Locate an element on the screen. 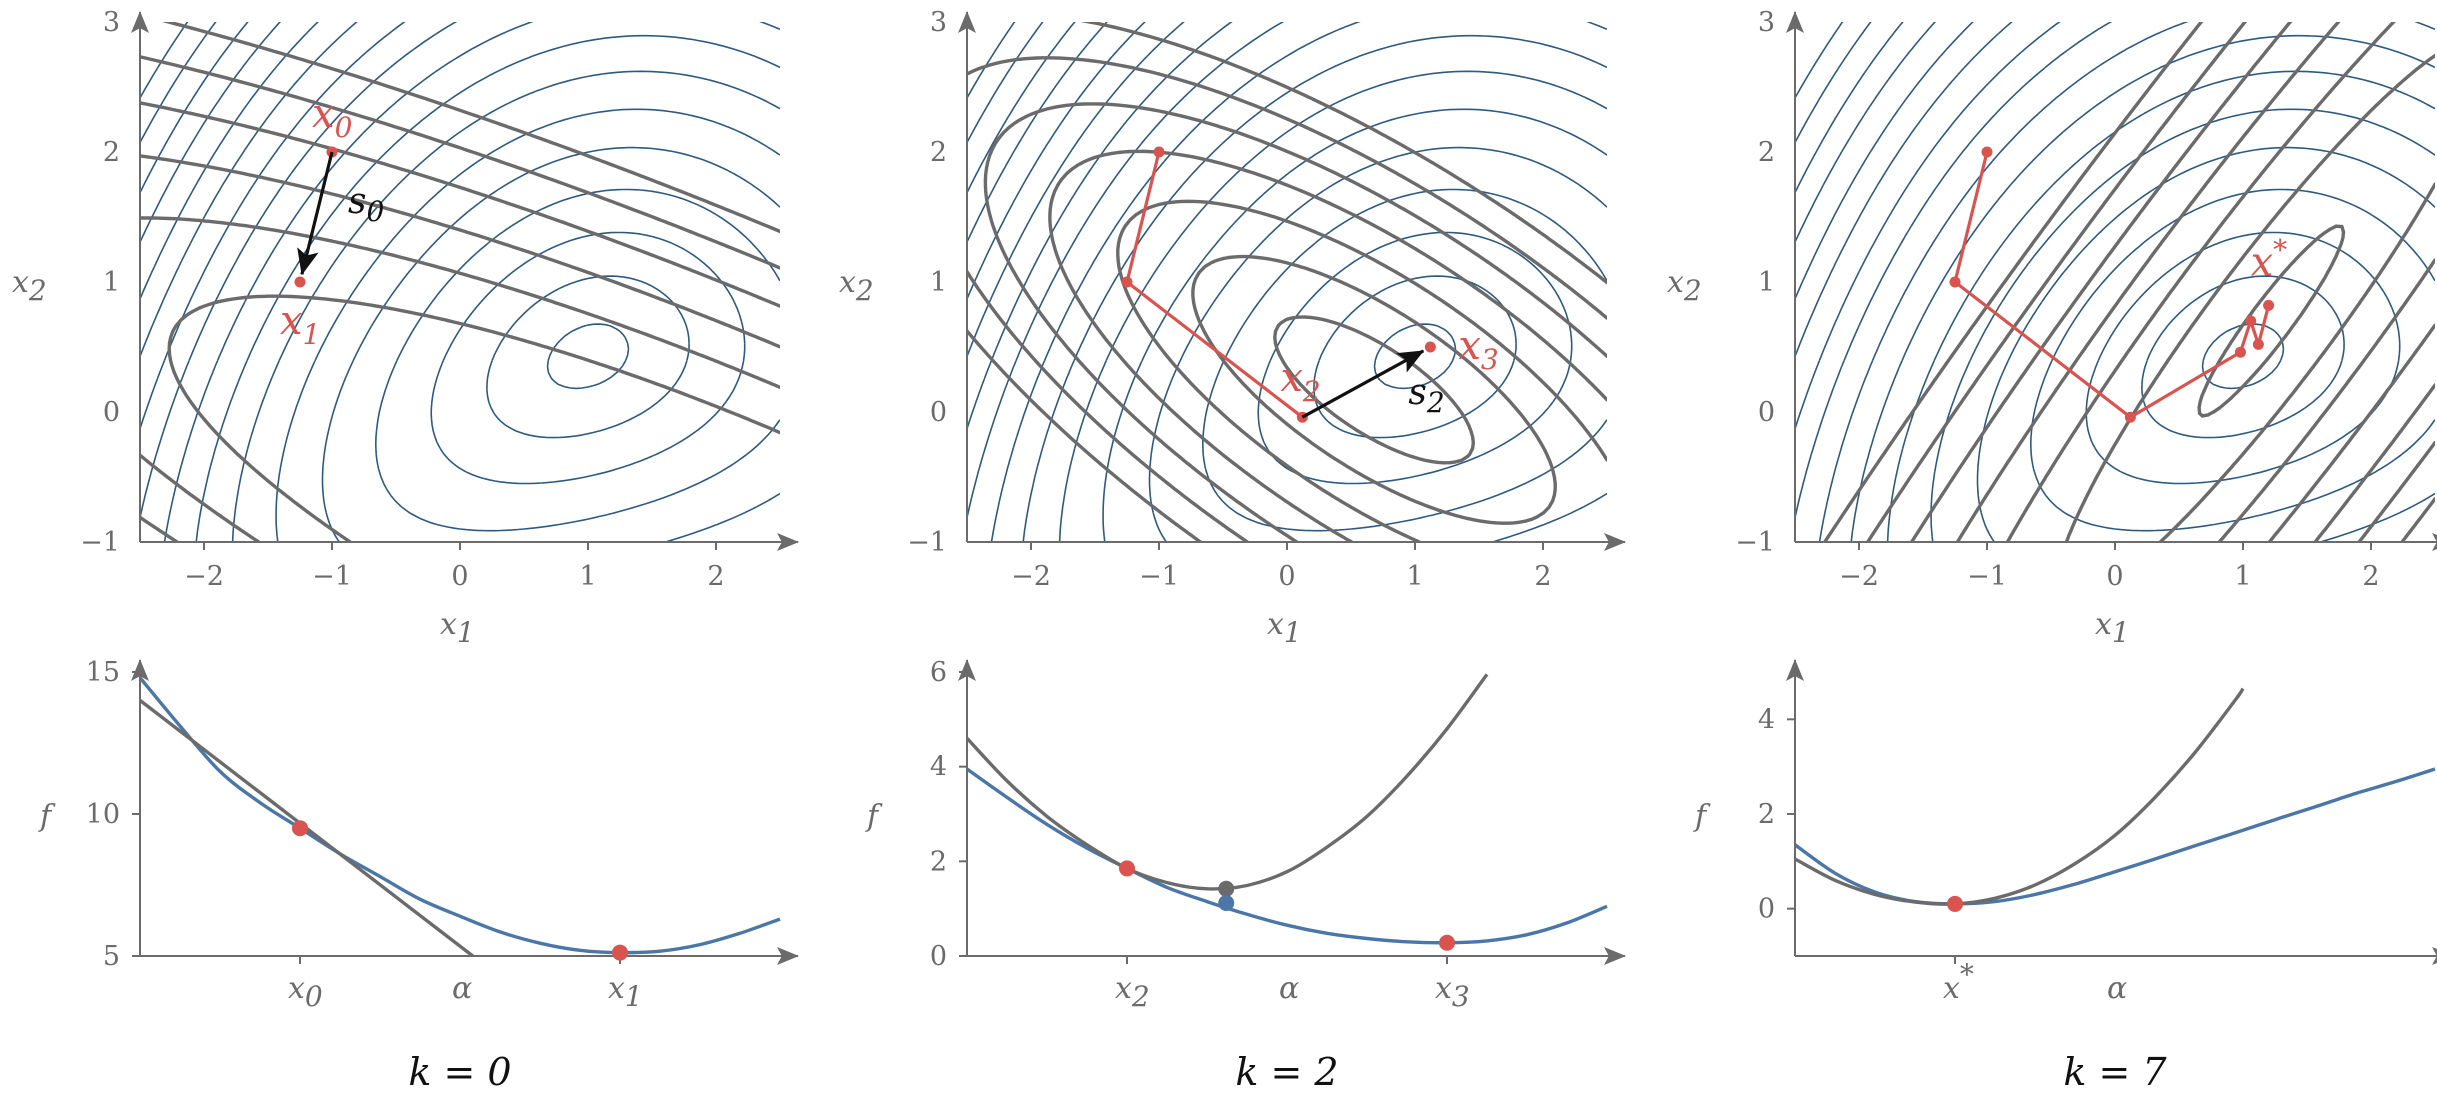 The image size is (2437, 1101). x-tick-label: x3 is located at coordinates (1452, 992).